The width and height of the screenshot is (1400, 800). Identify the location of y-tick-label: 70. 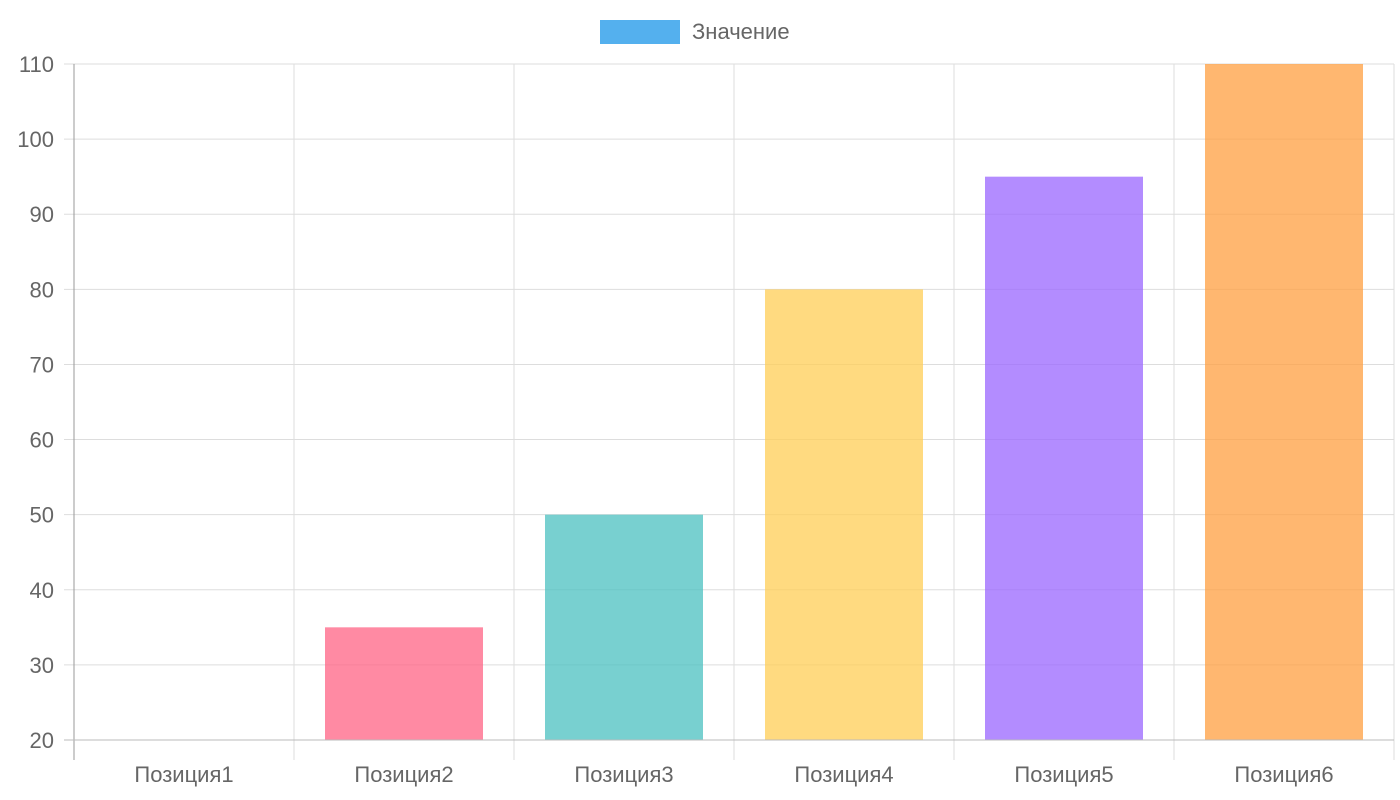
(42, 364).